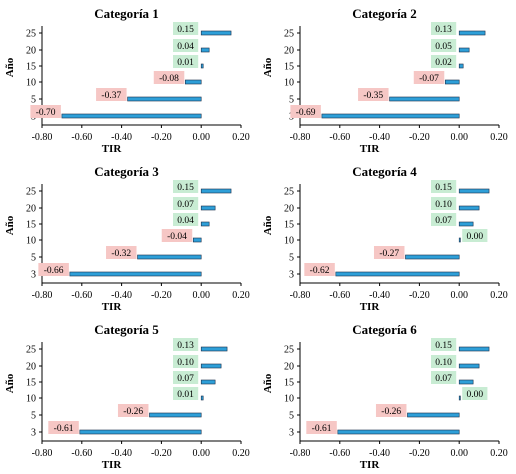 The image size is (516, 474). Describe the element at coordinates (443, 47) in the screenshot. I see `data-label: 0.05` at that location.